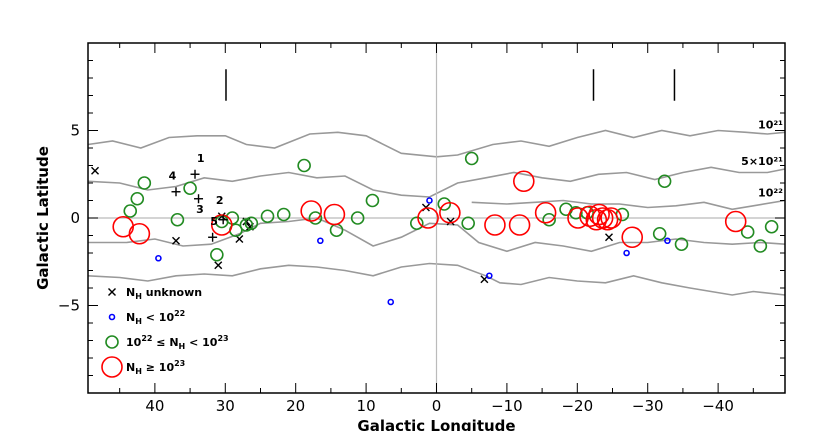  Describe the element at coordinates (200, 209) in the screenshot. I see `source-number-label: 3` at that location.